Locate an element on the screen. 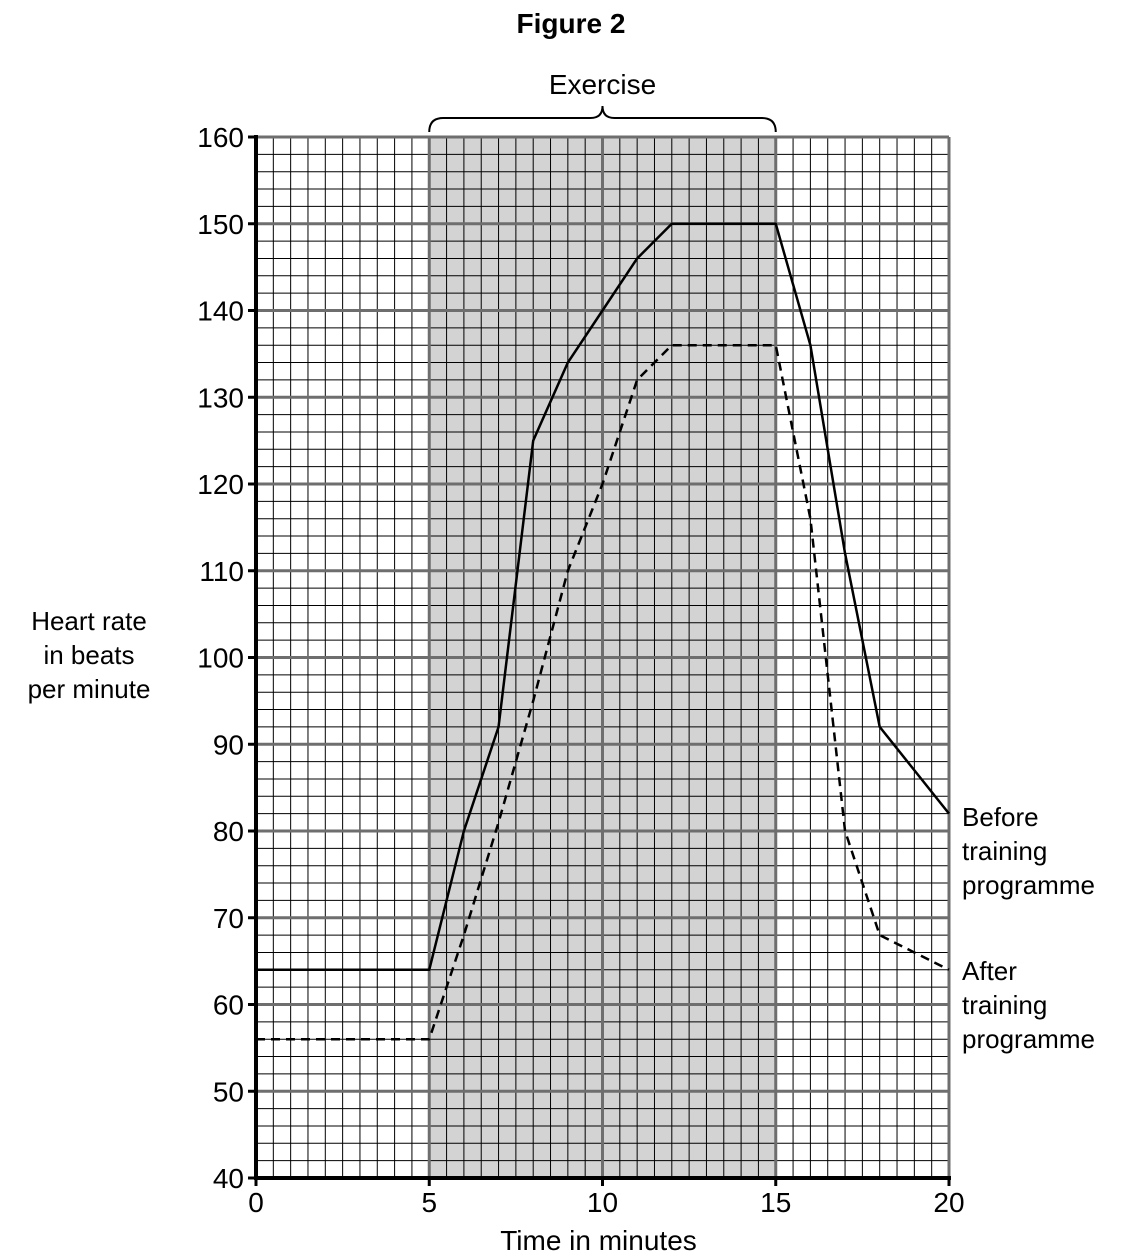 This screenshot has height=1260, width=1142. y-tick-label: 110 is located at coordinates (221, 571).